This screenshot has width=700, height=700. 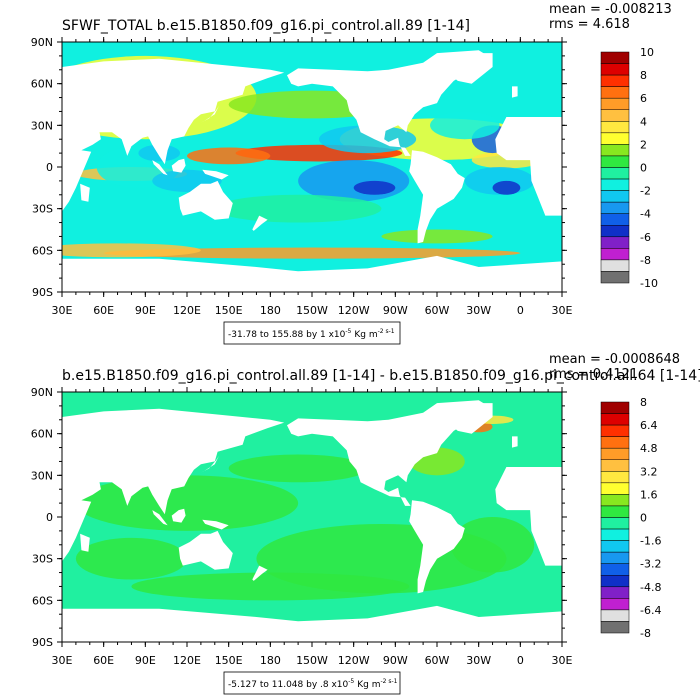 What do you see at coordinates (650, 541) in the screenshot?
I see `colorbar-label: -1.6` at bounding box center [650, 541].